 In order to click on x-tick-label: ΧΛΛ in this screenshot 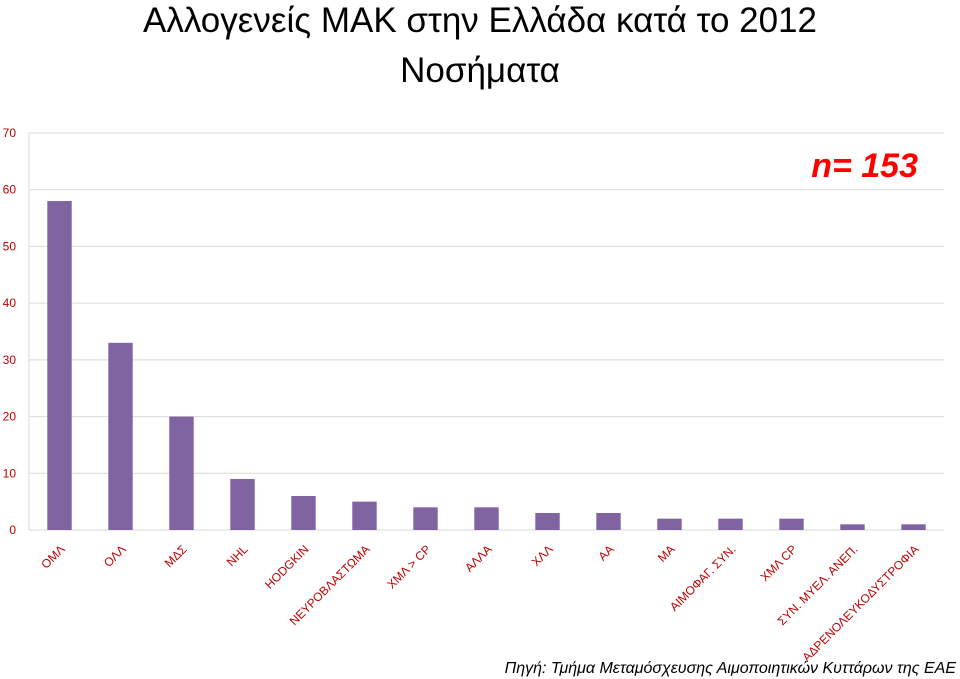, I will do `click(542, 555)`.